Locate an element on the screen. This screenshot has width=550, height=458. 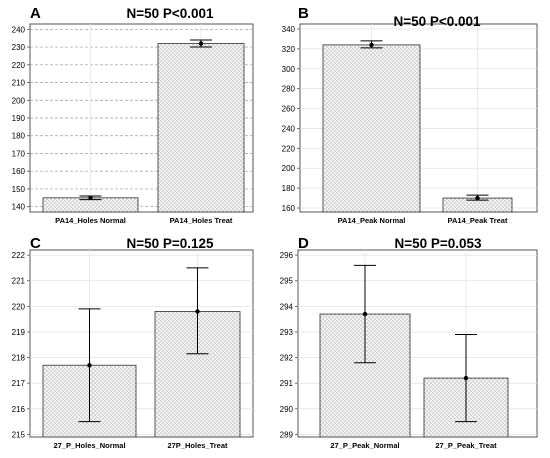
y-tick-label: 293 is located at coordinates (287, 332).